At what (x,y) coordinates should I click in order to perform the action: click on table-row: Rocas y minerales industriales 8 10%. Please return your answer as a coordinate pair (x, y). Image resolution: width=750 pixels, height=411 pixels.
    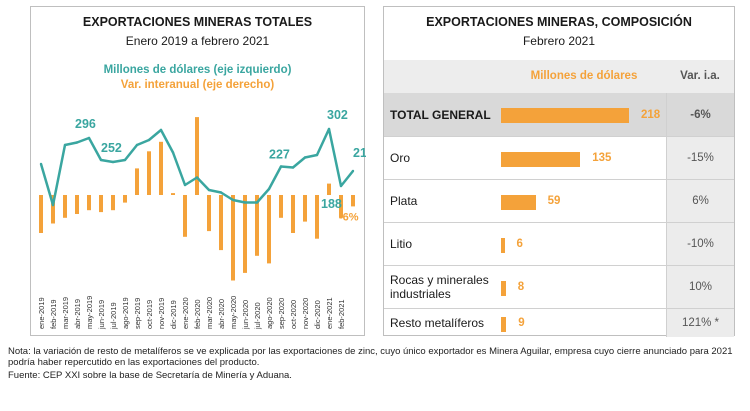
    Looking at the image, I should click on (559, 286).